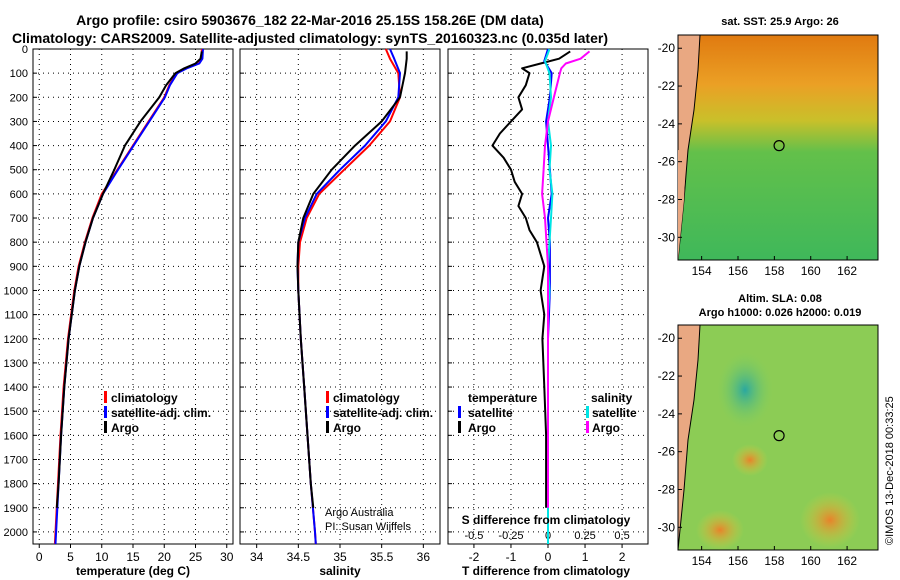 The height and width of the screenshot is (580, 900). Describe the element at coordinates (847, 561) in the screenshot. I see `lon-tick-label: 162` at that location.